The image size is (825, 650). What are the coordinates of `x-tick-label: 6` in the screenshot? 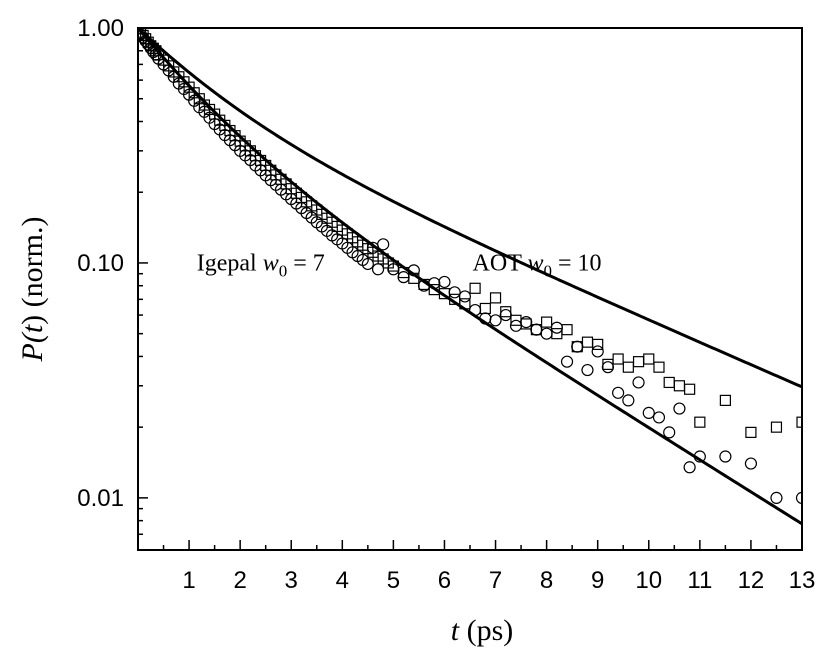 It's located at (444, 580).